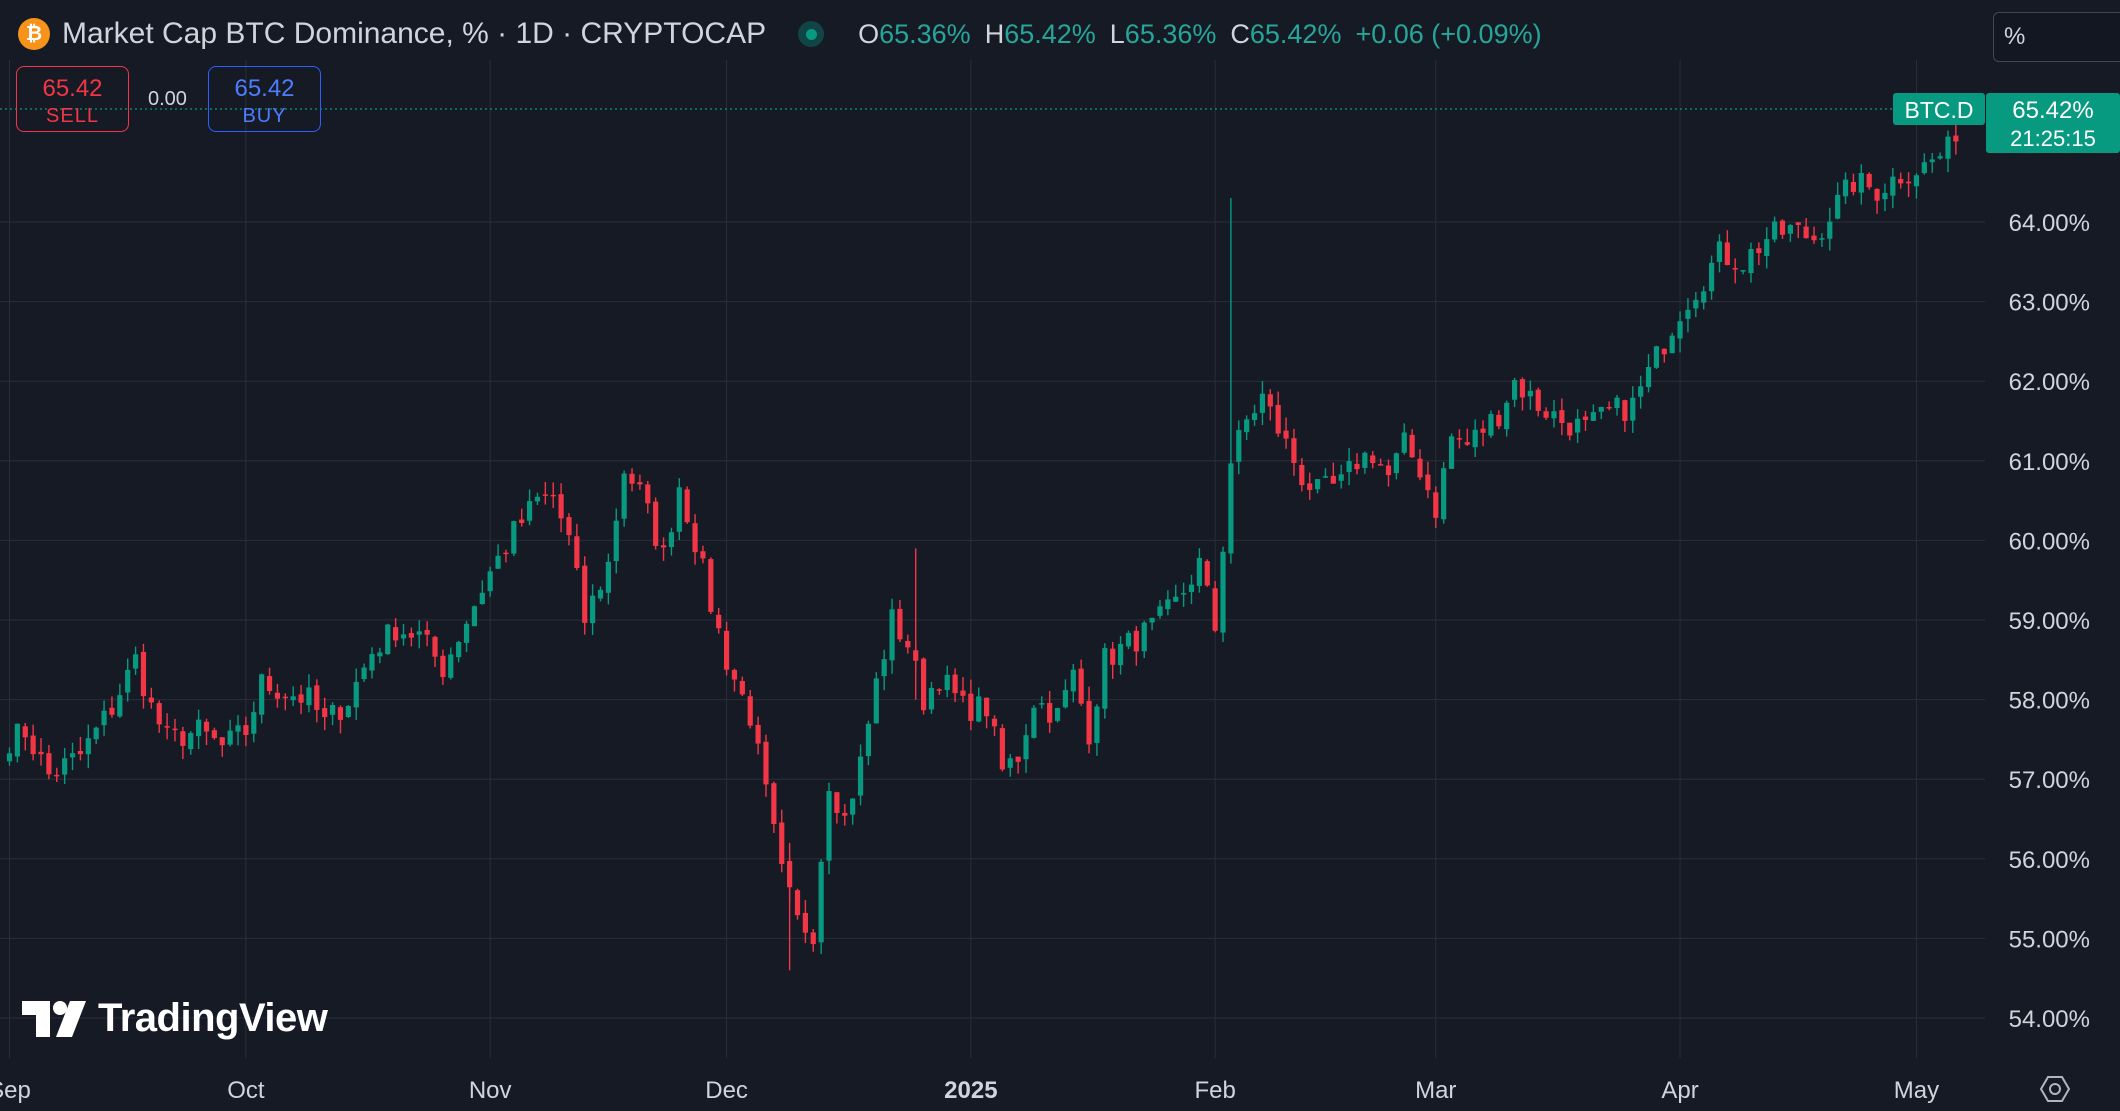  I want to click on symbol-tag: BTC.D, so click(1939, 110).